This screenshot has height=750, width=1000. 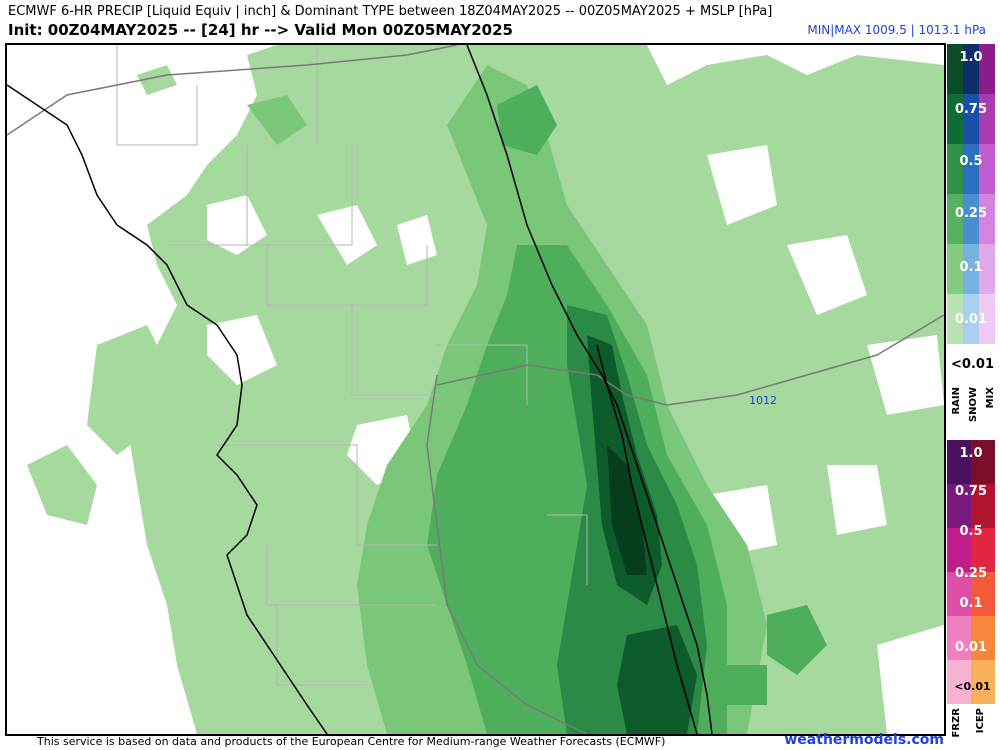 What do you see at coordinates (956, 723) in the screenshot?
I see `legend-type-frzr: FRZR` at bounding box center [956, 723].